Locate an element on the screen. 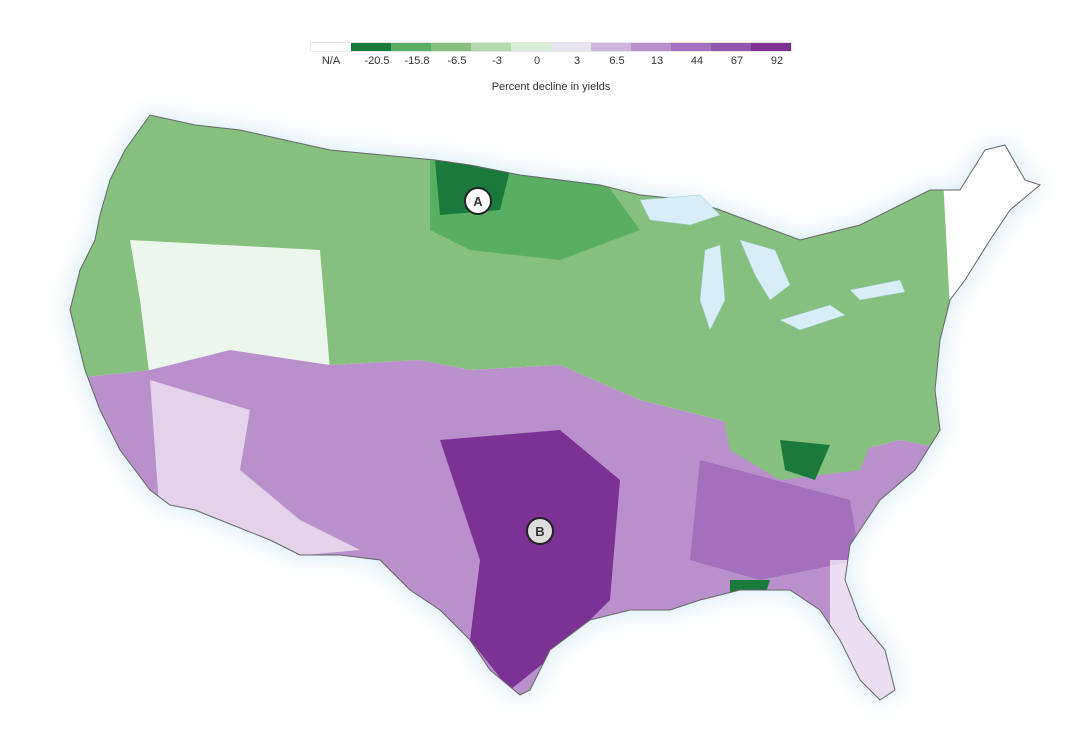  legend-label: 6.5 is located at coordinates (616, 61).